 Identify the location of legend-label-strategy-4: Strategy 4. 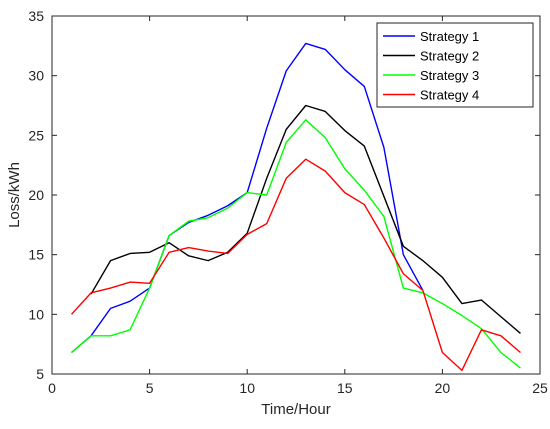
(449, 95).